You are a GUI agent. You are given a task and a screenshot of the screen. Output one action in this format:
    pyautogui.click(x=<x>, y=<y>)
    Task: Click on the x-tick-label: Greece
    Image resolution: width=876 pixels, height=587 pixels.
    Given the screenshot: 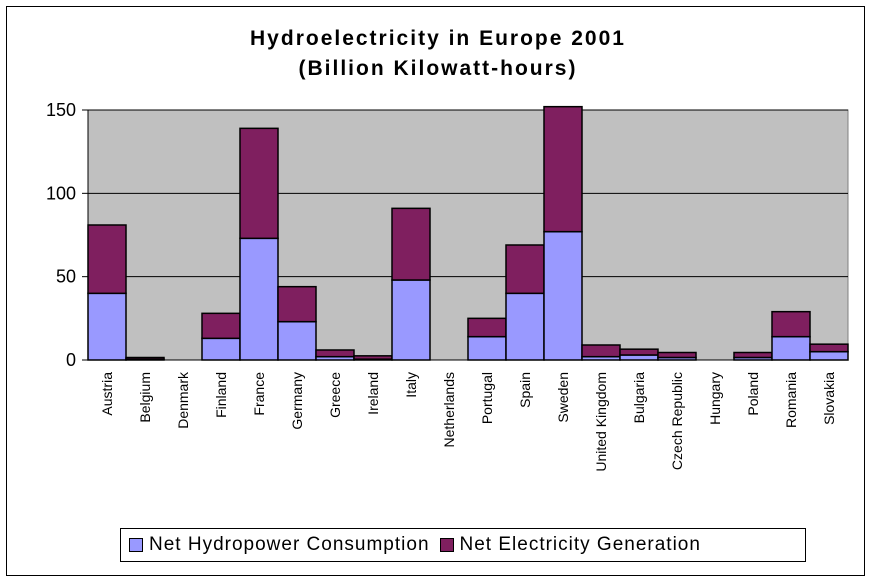 What is the action you would take?
    pyautogui.click(x=335, y=395)
    